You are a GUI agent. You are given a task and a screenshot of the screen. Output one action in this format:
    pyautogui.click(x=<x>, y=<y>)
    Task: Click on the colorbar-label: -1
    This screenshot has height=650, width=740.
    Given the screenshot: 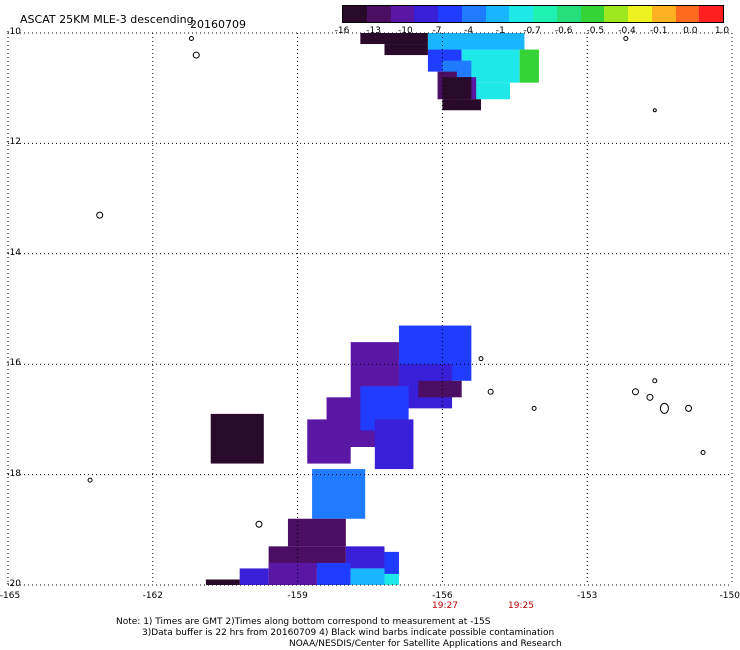 What is the action you would take?
    pyautogui.click(x=500, y=31)
    